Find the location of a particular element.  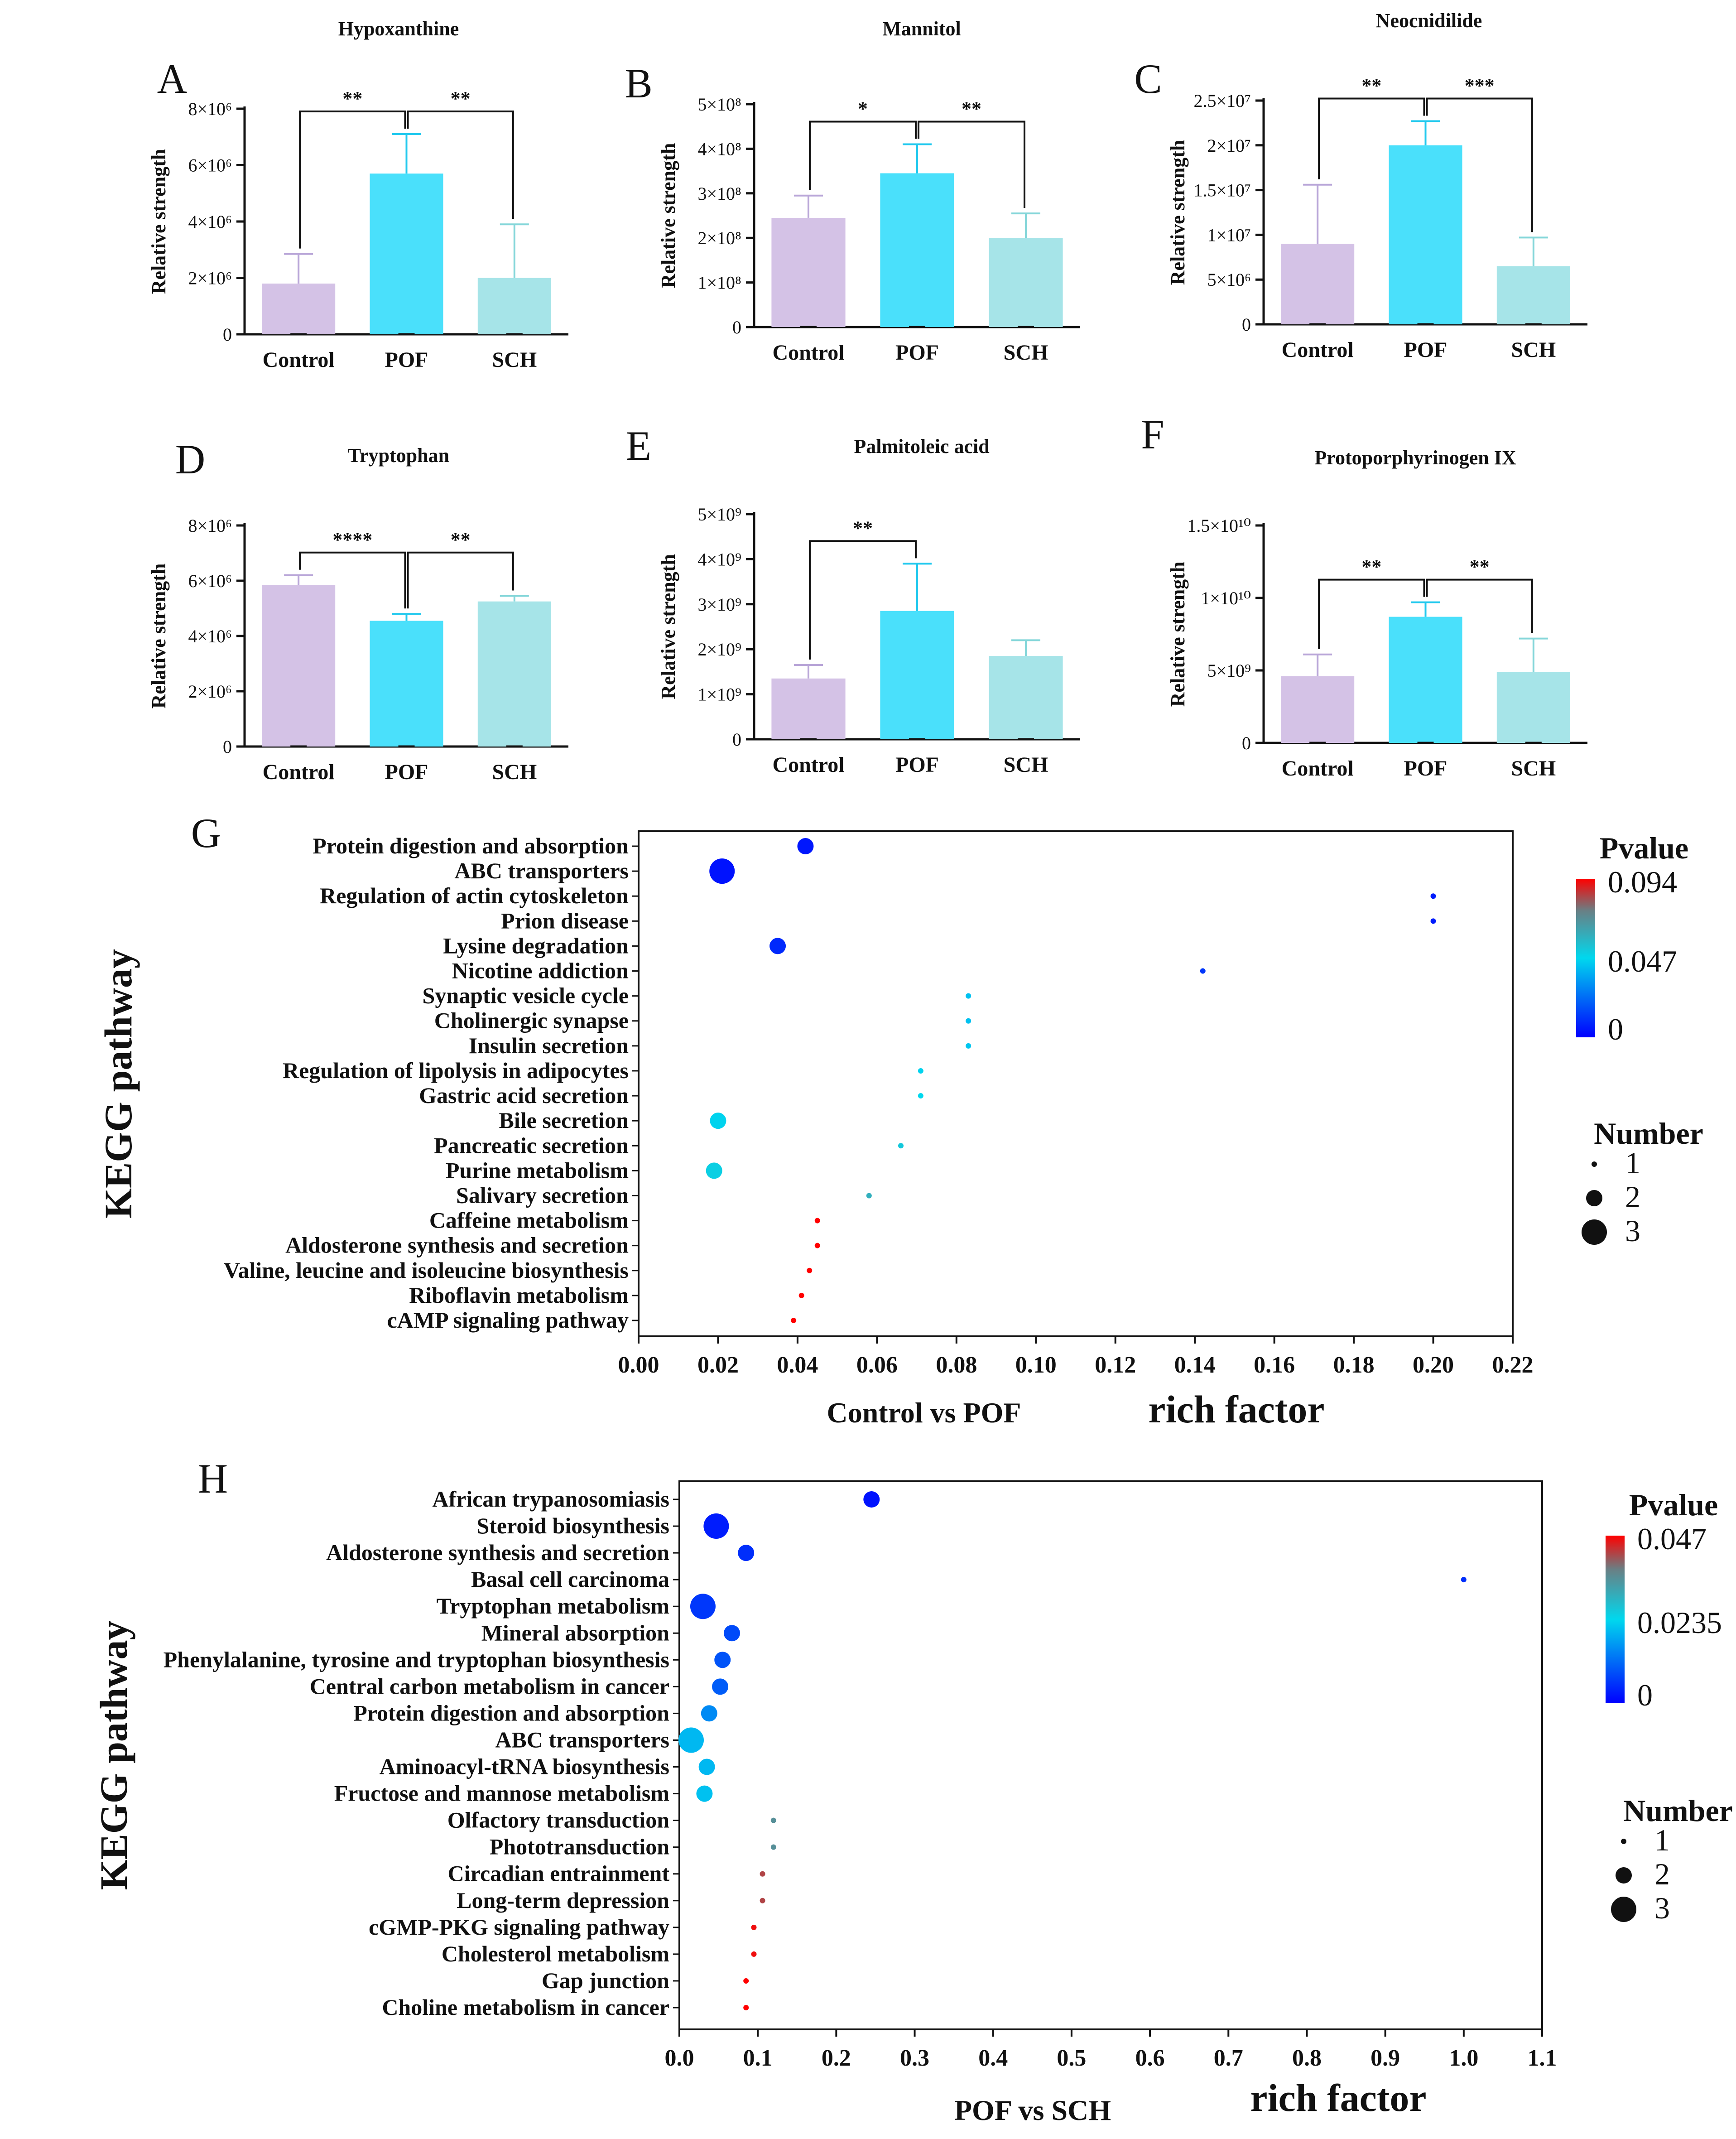

pathway-label: Riboflavin metabolism is located at coordinates (519, 1295).